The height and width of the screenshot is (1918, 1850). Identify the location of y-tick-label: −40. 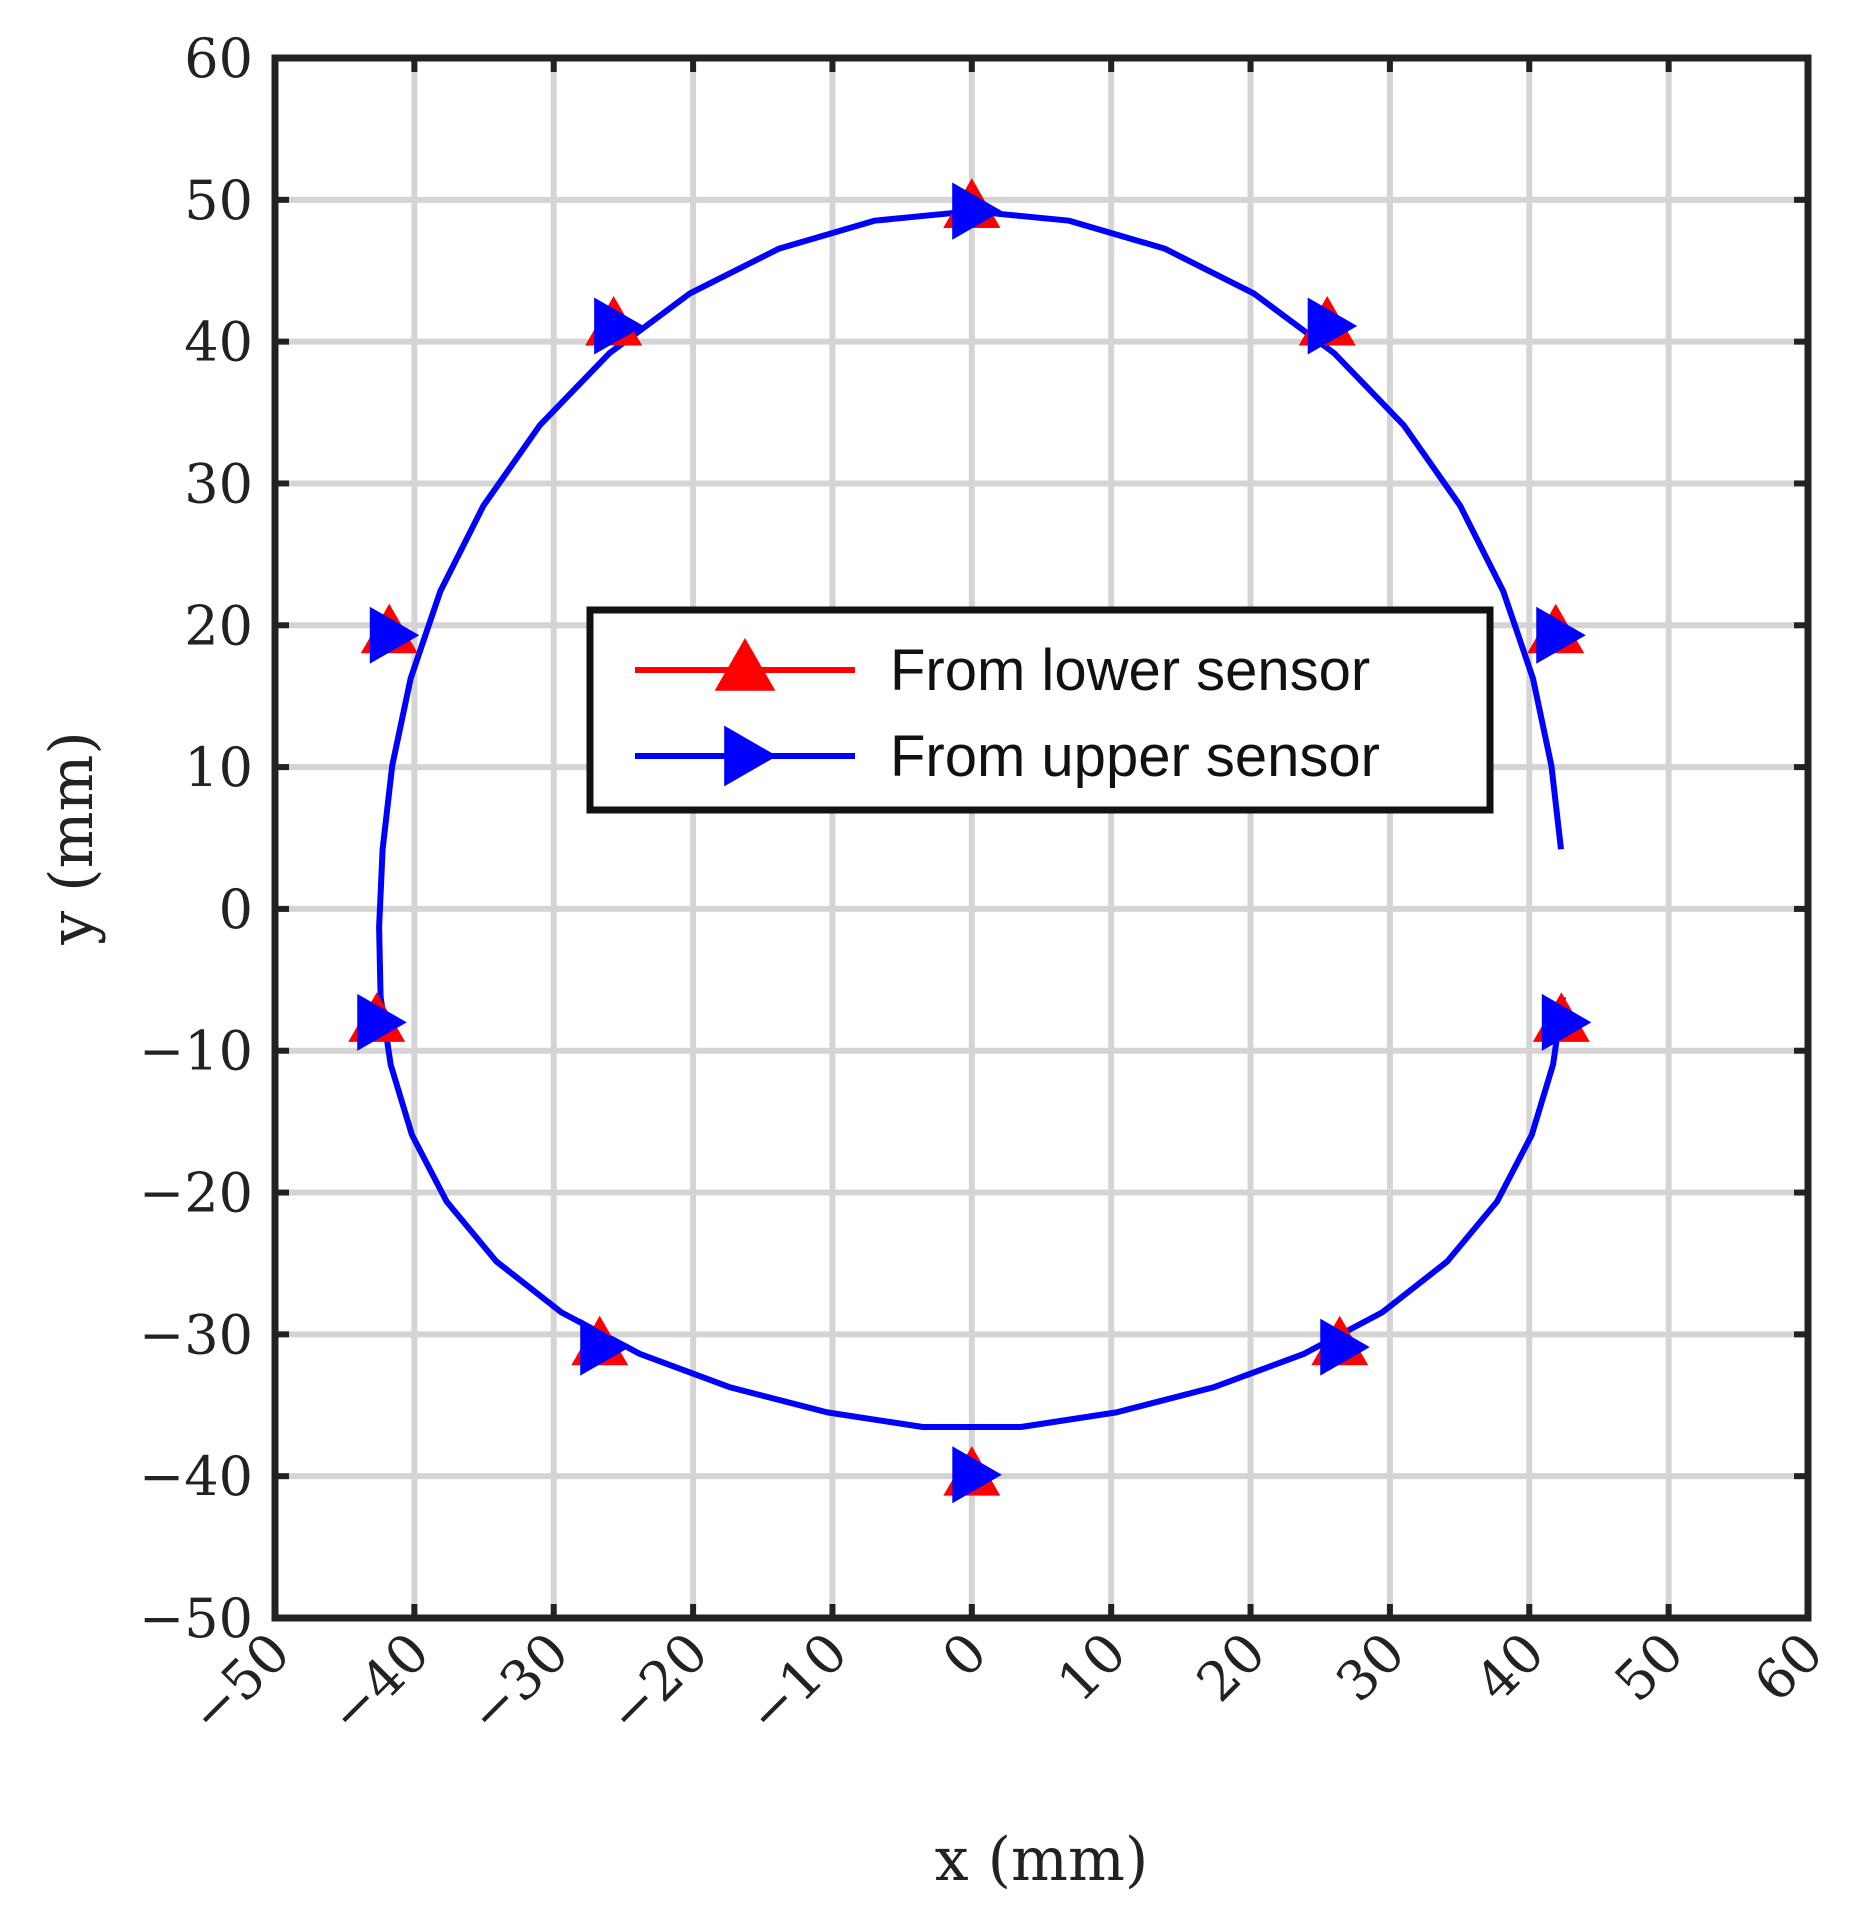
(196, 1476).